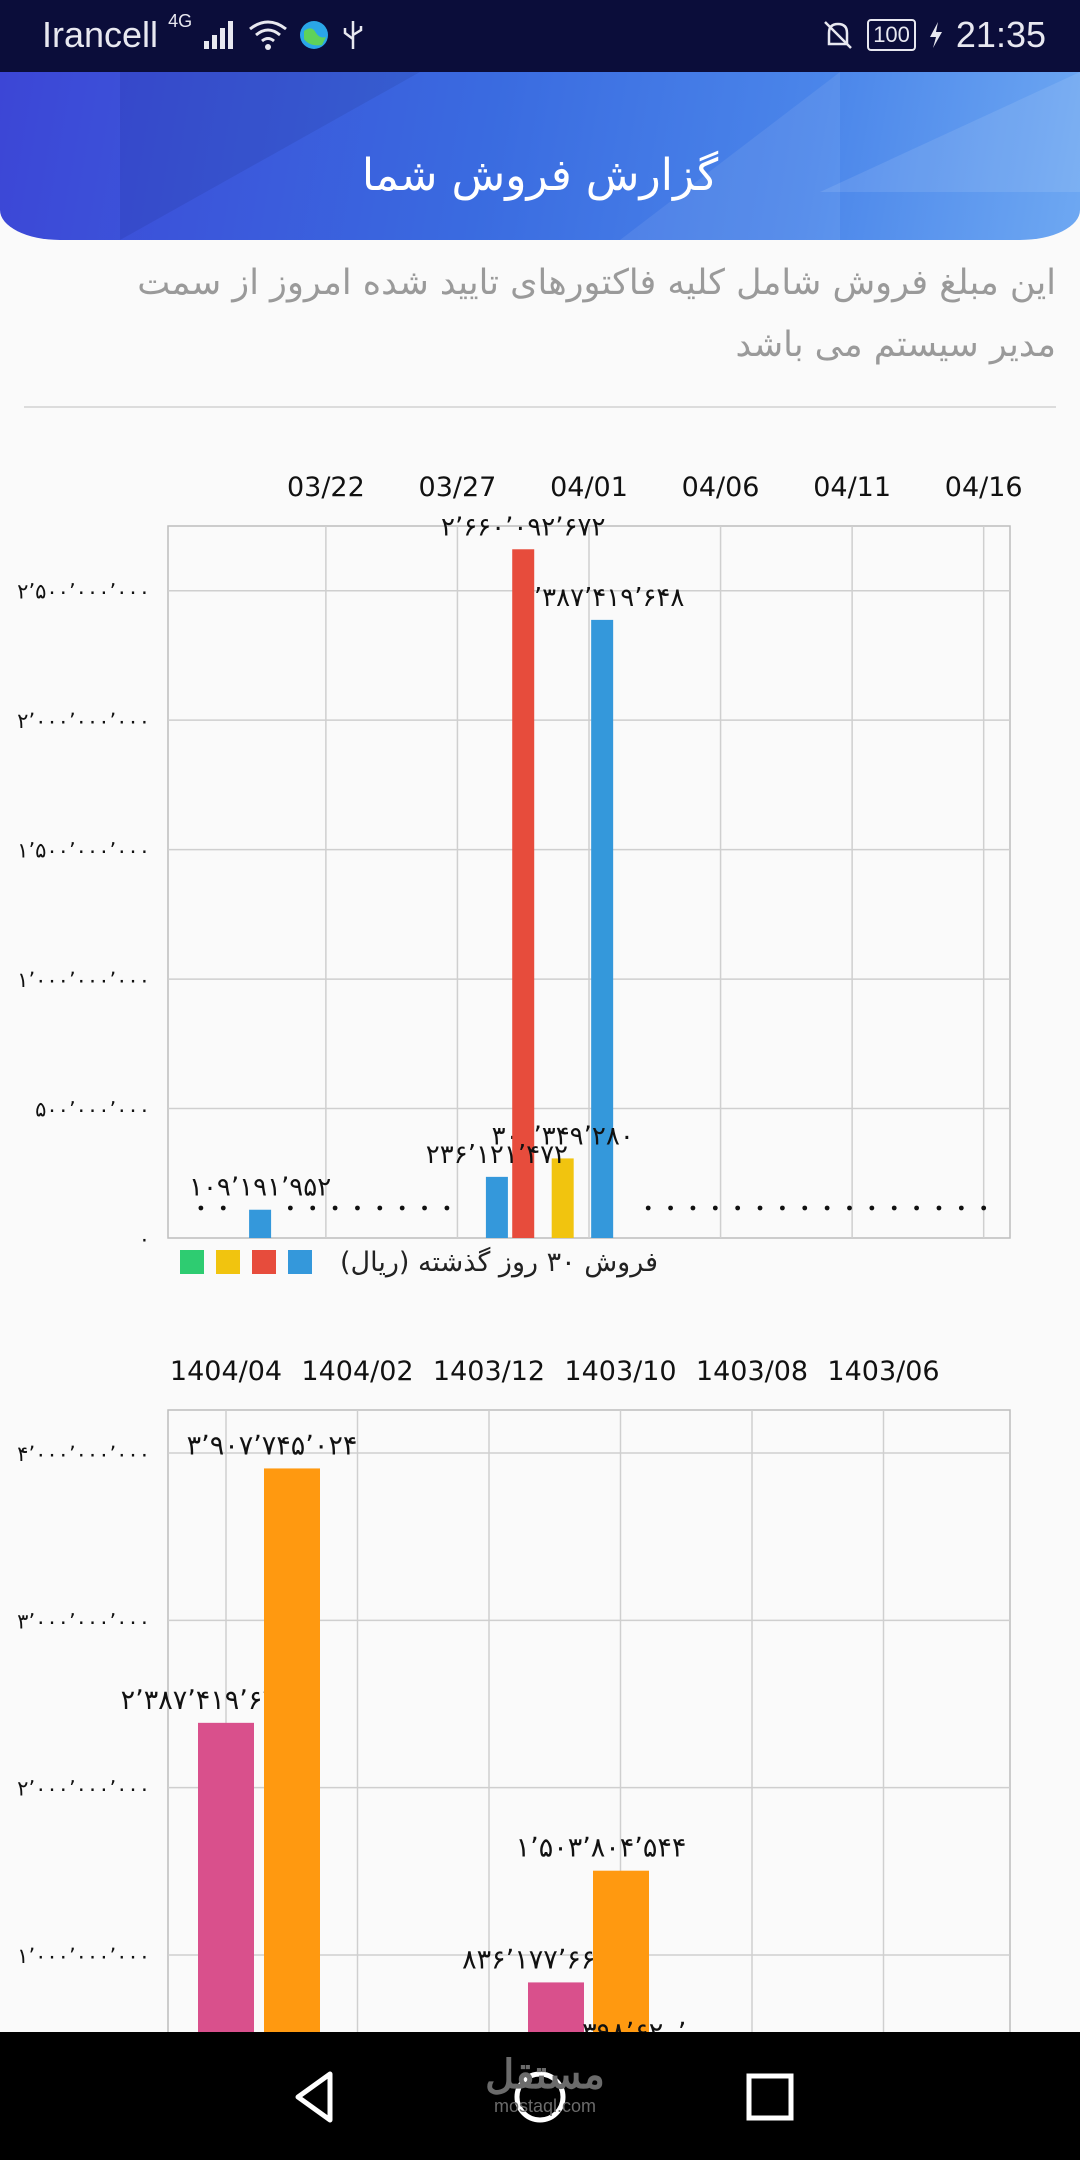 The width and height of the screenshot is (1080, 2160). Describe the element at coordinates (852, 487) in the screenshot. I see `x-tick-label: 04/11` at that location.